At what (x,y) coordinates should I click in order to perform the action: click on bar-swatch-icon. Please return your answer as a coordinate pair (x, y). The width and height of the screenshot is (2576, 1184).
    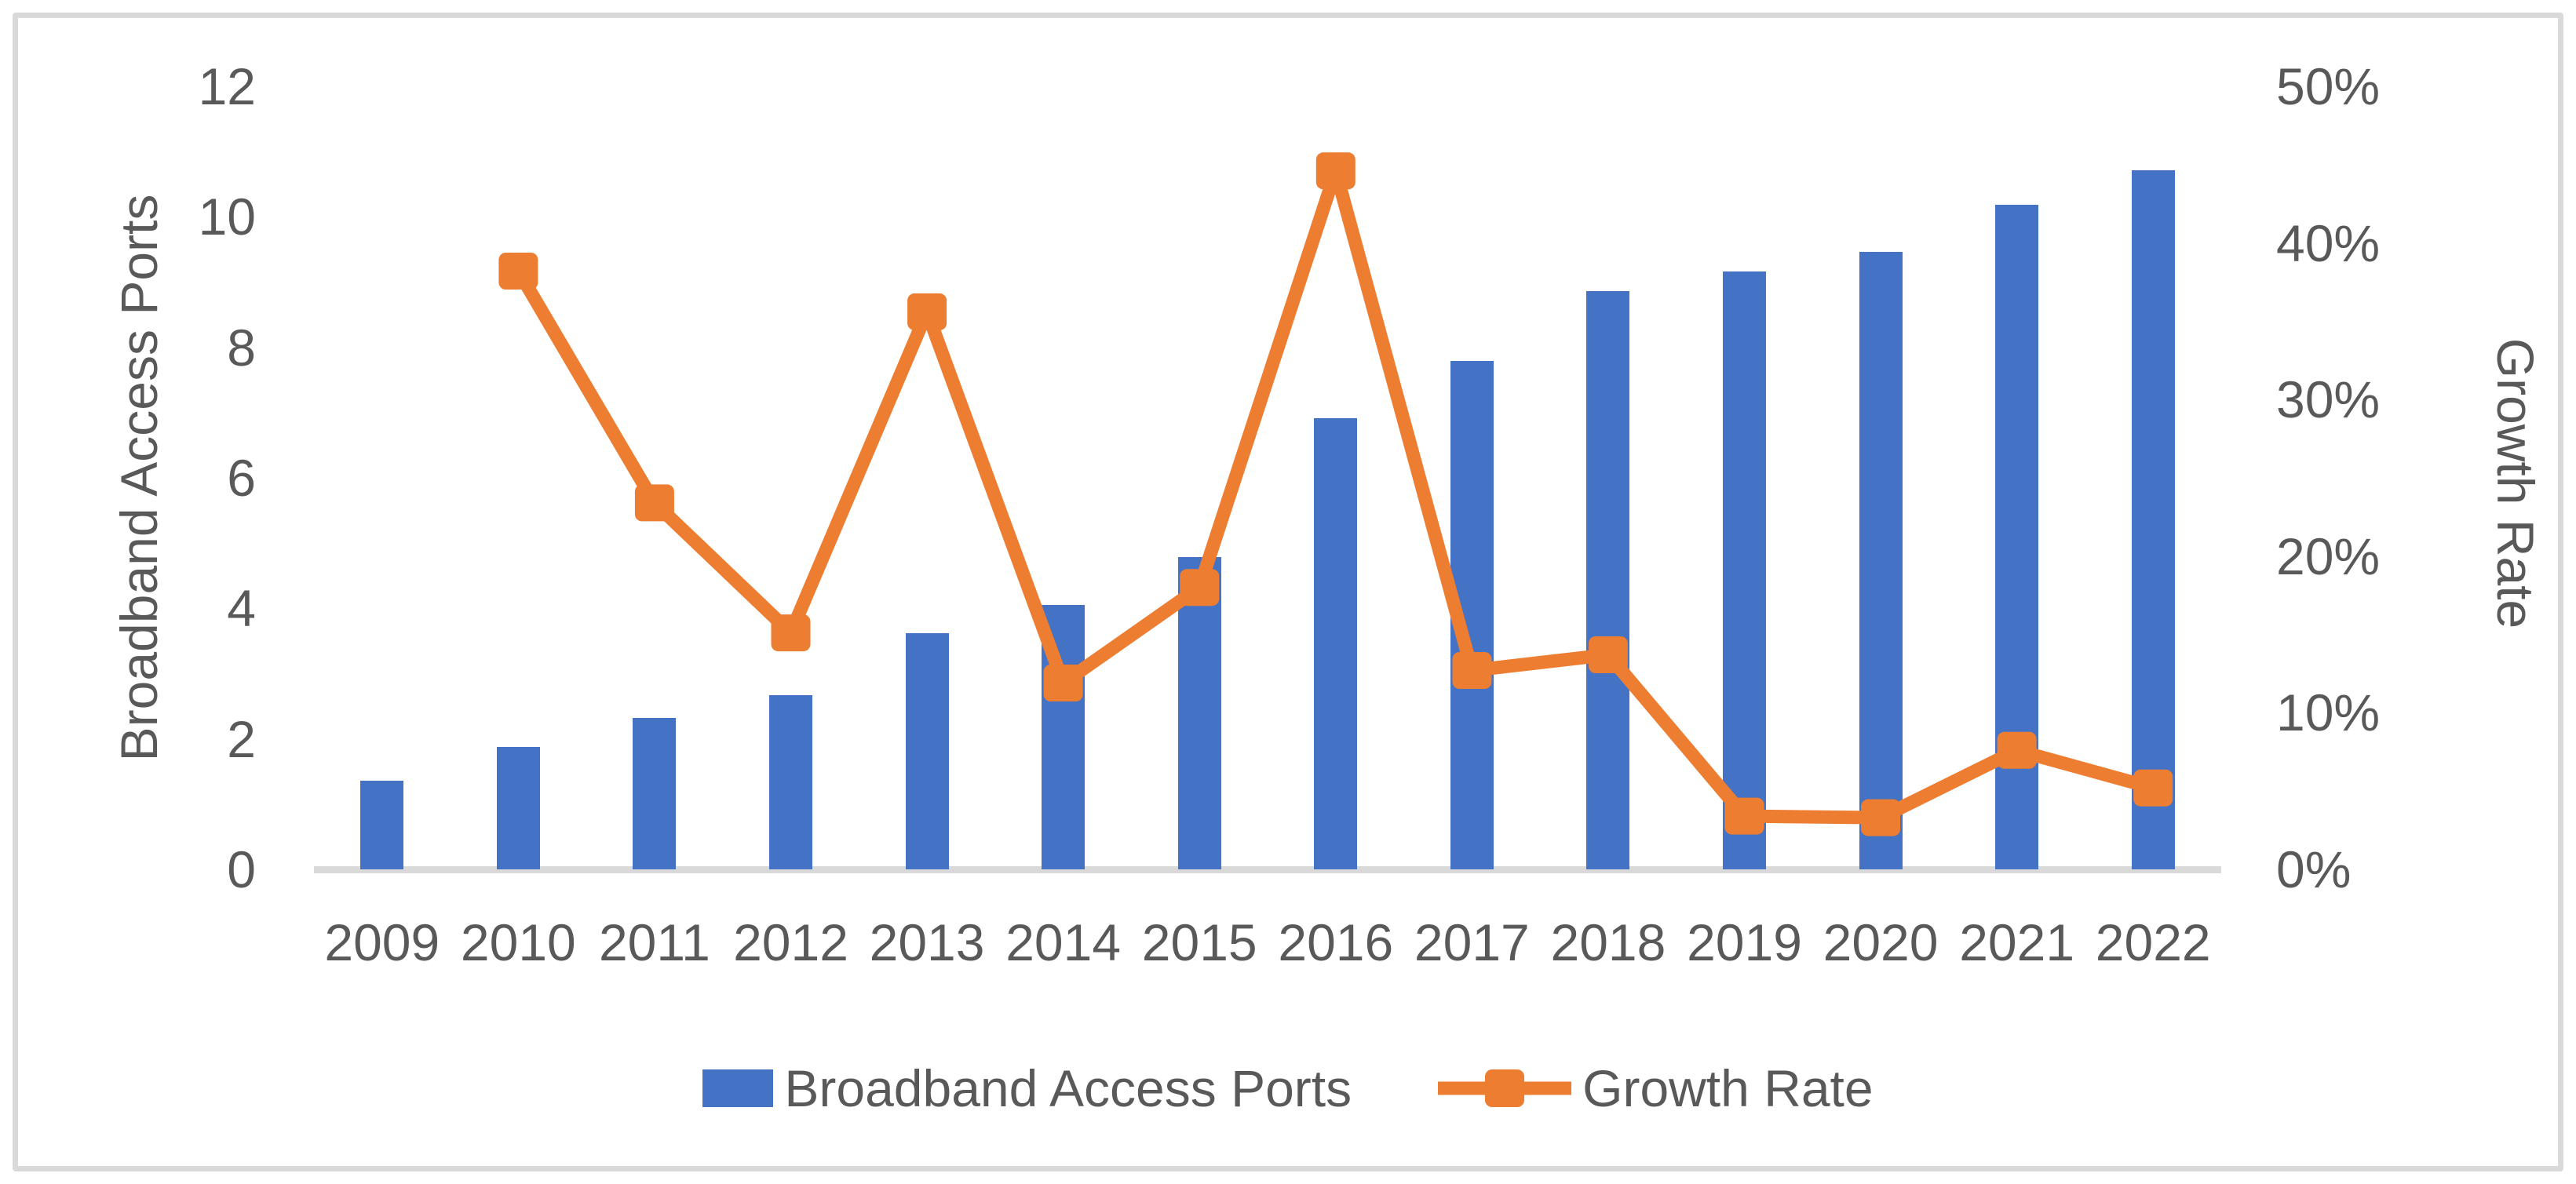
    Looking at the image, I should click on (738, 1088).